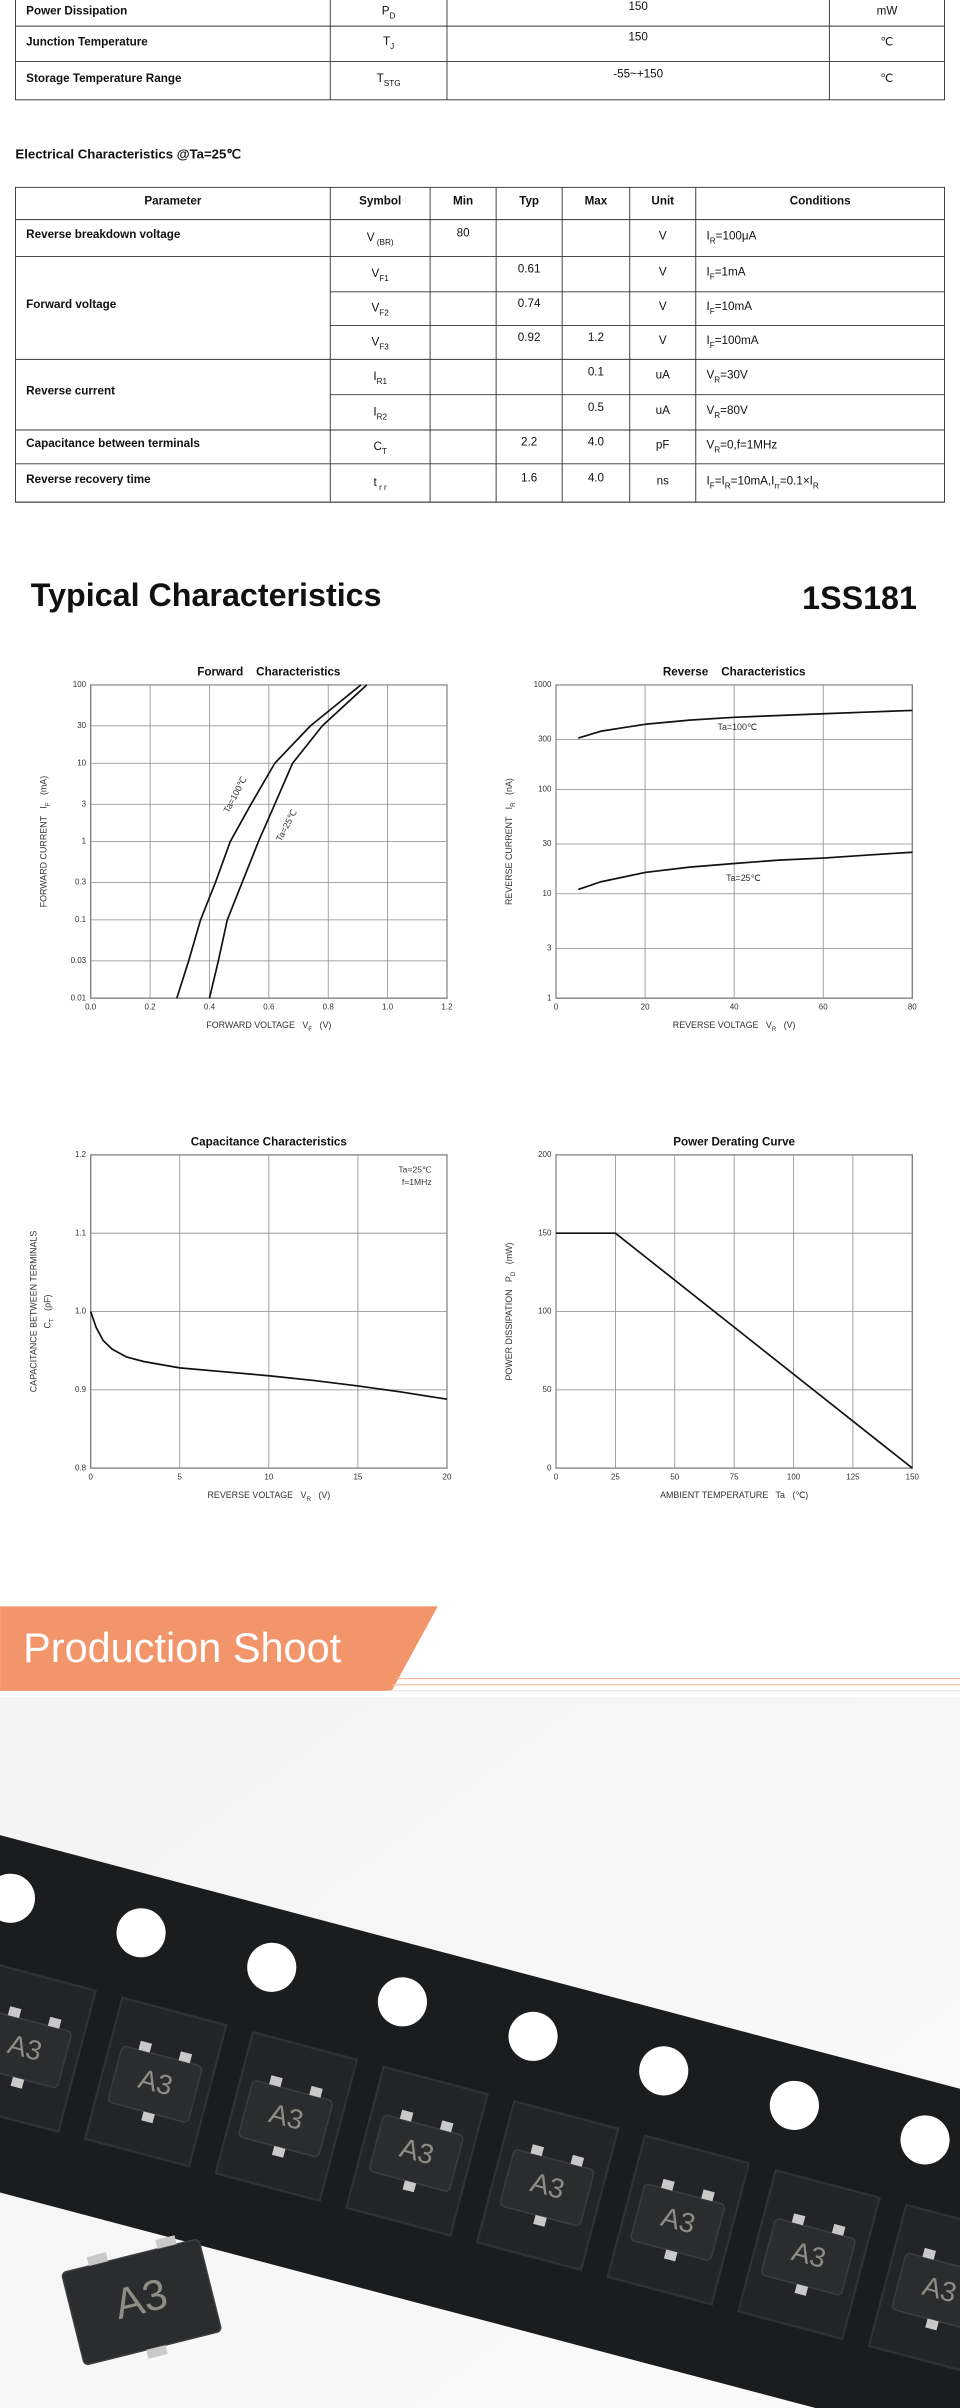 This screenshot has height=2408, width=960. What do you see at coordinates (392, 46) in the screenshot?
I see `subscript: J` at bounding box center [392, 46].